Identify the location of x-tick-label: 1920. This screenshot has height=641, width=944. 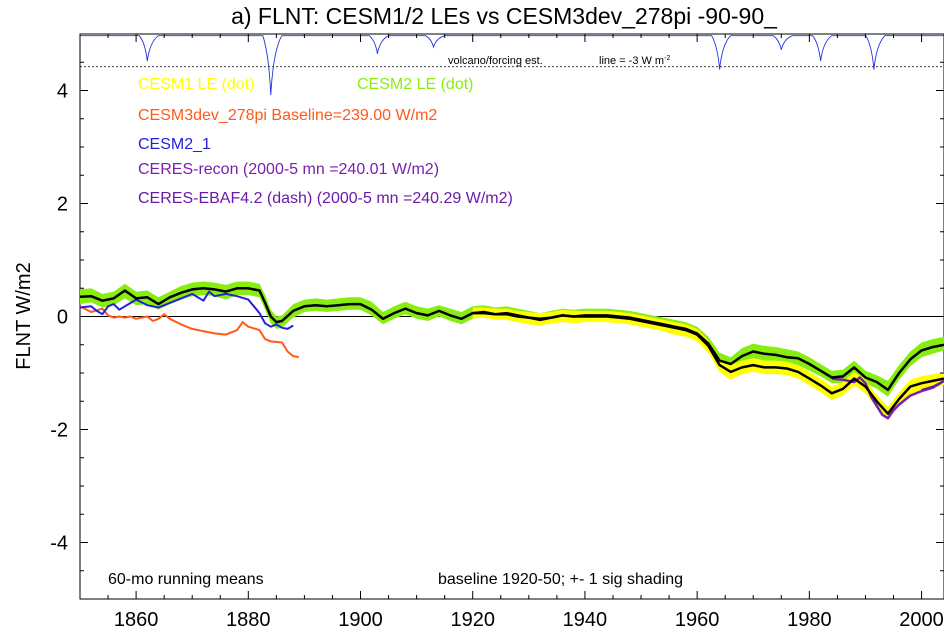
(472, 620).